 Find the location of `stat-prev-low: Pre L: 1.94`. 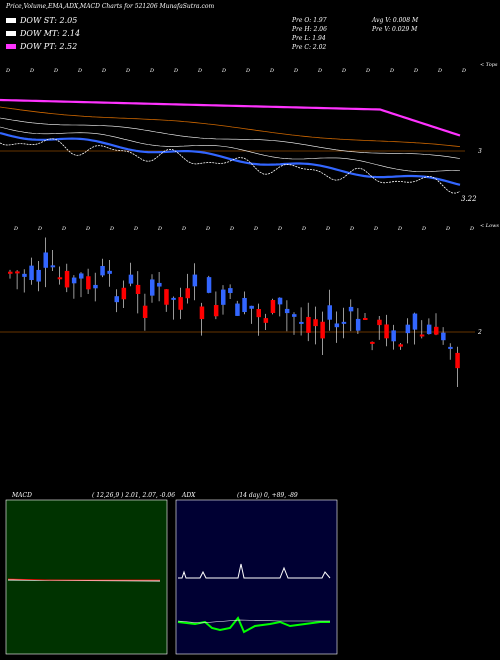

stat-prev-low: Pre L: 1.94 is located at coordinates (309, 38).